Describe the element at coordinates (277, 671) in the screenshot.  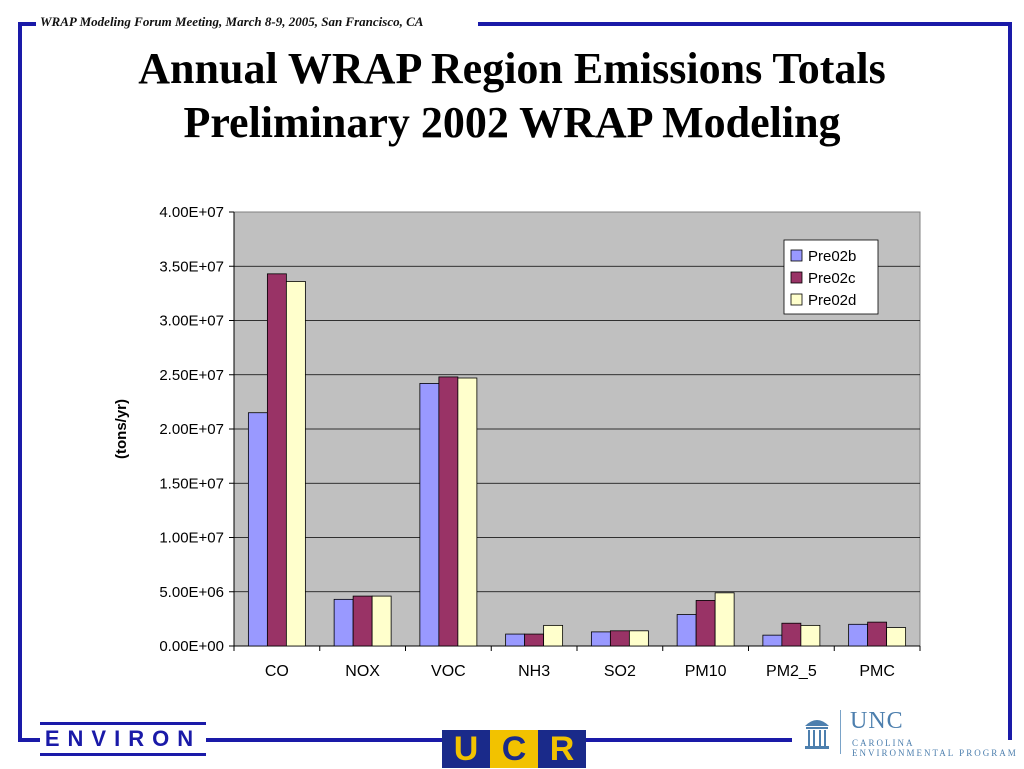
I see `x-tick-label: CO` at that location.